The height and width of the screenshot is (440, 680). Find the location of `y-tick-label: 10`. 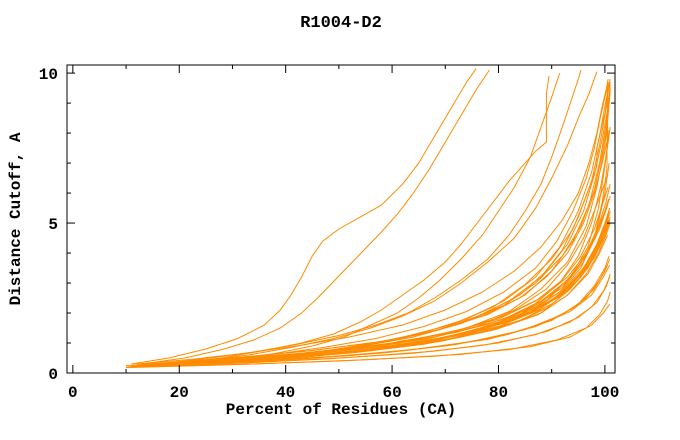

y-tick-label: 10 is located at coordinates (48, 75).